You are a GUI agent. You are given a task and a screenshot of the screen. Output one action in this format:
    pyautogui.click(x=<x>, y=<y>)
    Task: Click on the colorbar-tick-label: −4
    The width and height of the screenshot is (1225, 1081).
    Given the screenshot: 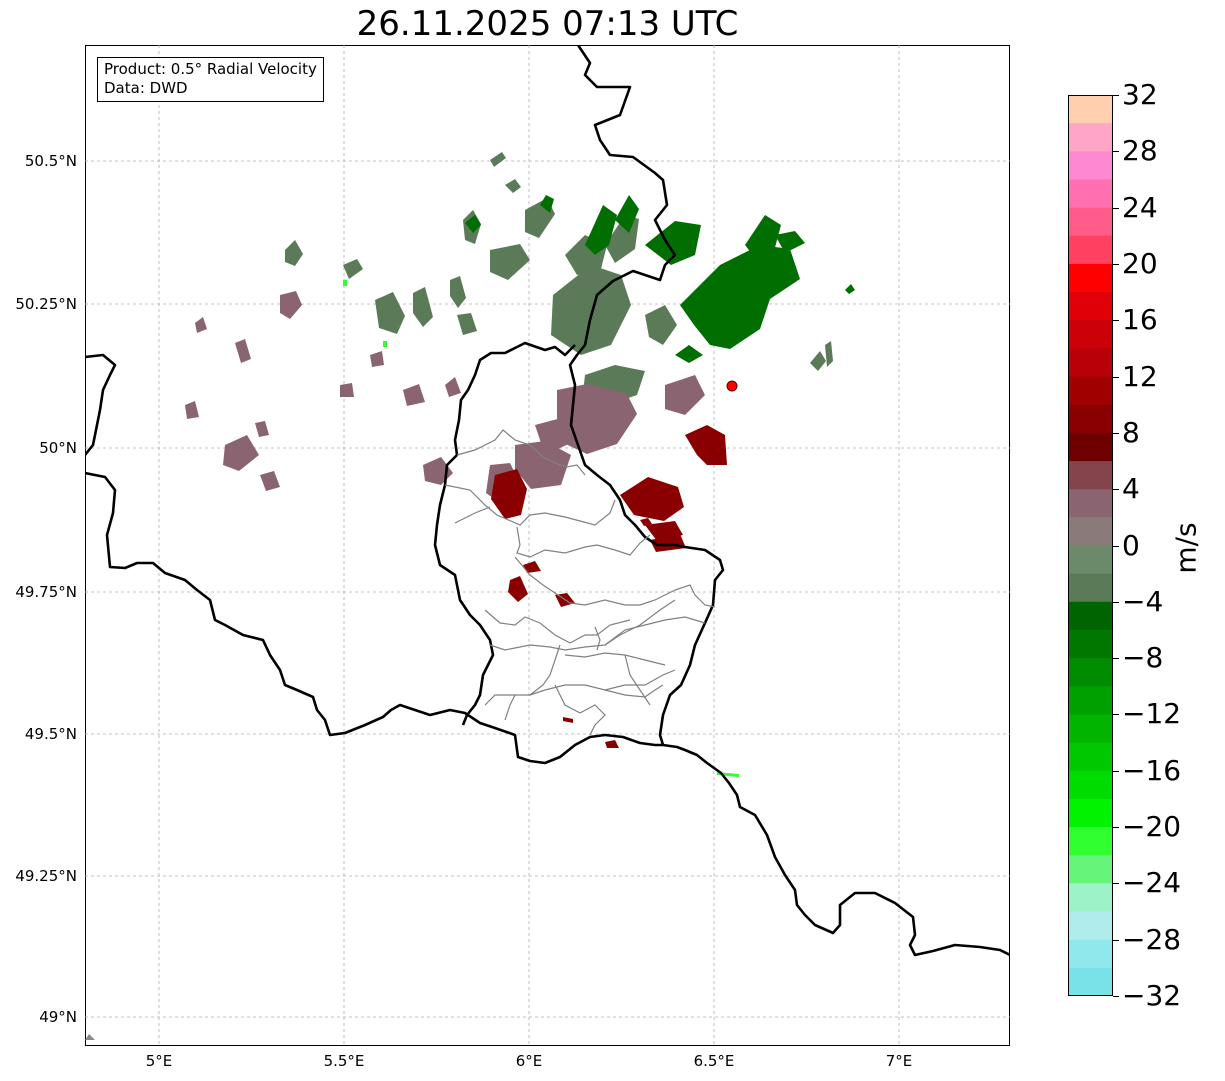 What is the action you would take?
    pyautogui.click(x=1143, y=601)
    